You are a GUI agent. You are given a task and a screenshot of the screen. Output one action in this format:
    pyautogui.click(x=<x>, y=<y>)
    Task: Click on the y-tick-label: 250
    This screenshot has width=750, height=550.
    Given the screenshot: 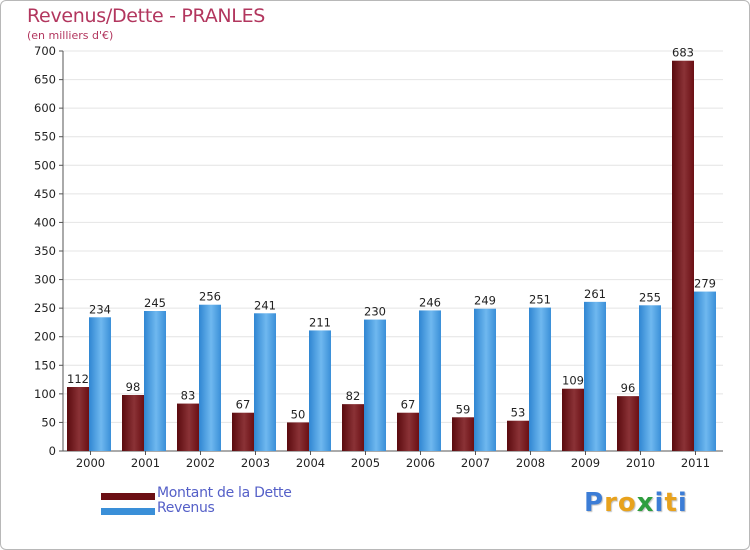 What is the action you would take?
    pyautogui.click(x=45, y=308)
    